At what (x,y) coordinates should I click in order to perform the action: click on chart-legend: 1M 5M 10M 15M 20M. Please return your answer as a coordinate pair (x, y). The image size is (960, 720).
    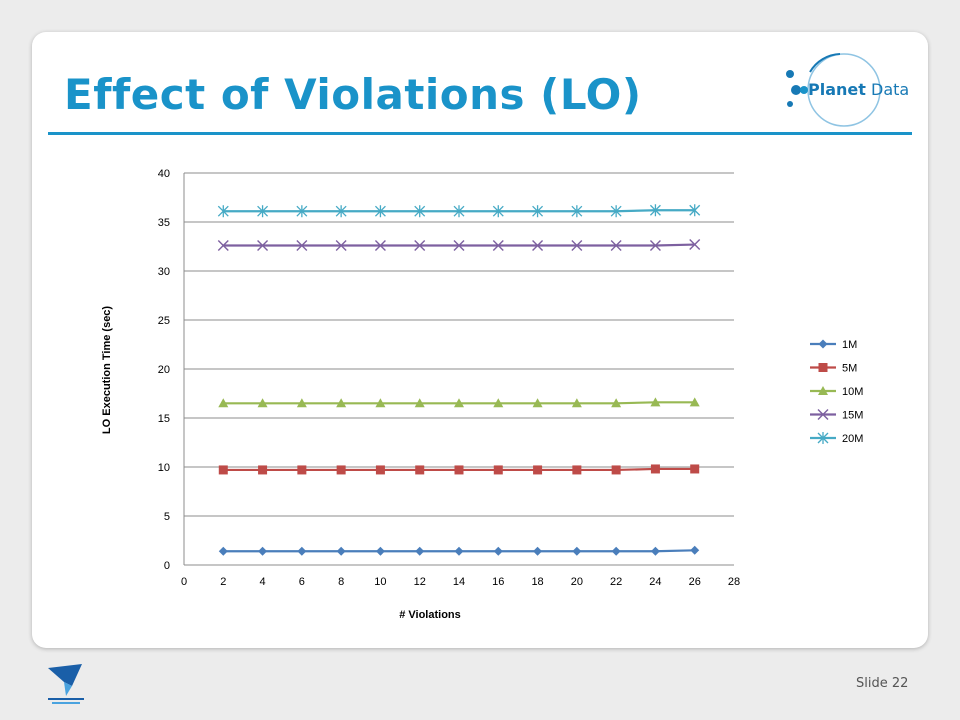
    Looking at the image, I should click on (836, 392).